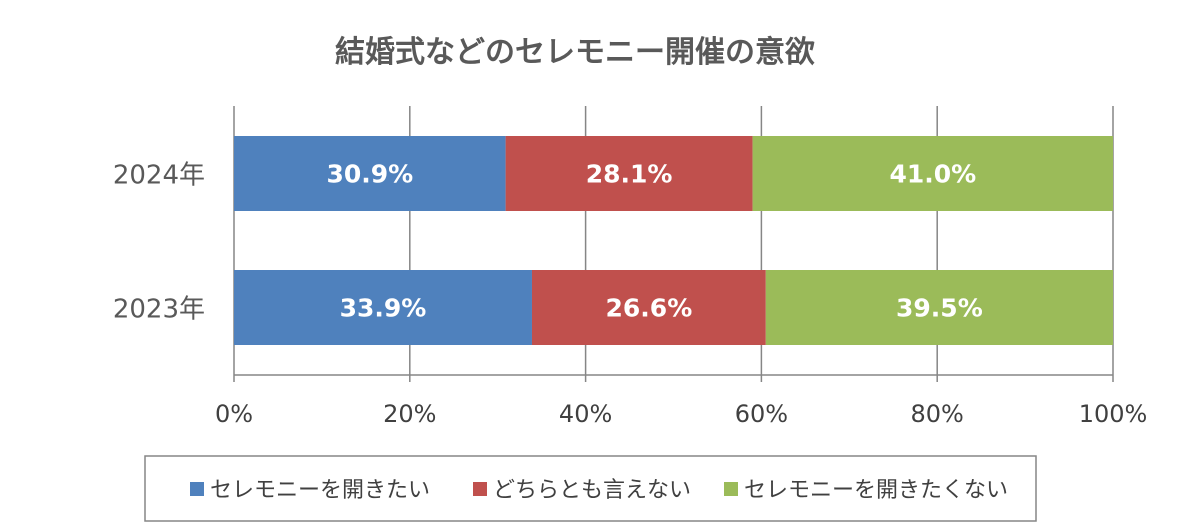 This screenshot has height=532, width=1181. I want to click on legend-label-どちらとも言えない: どちらとも言えない, so click(592, 490).